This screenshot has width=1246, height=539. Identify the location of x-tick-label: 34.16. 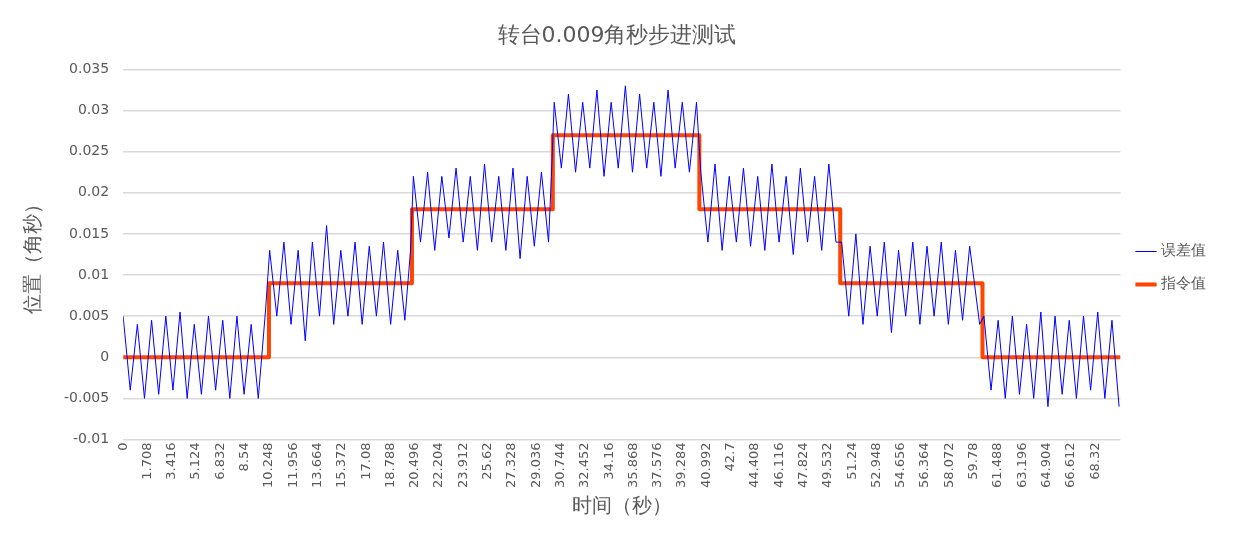
(608, 461).